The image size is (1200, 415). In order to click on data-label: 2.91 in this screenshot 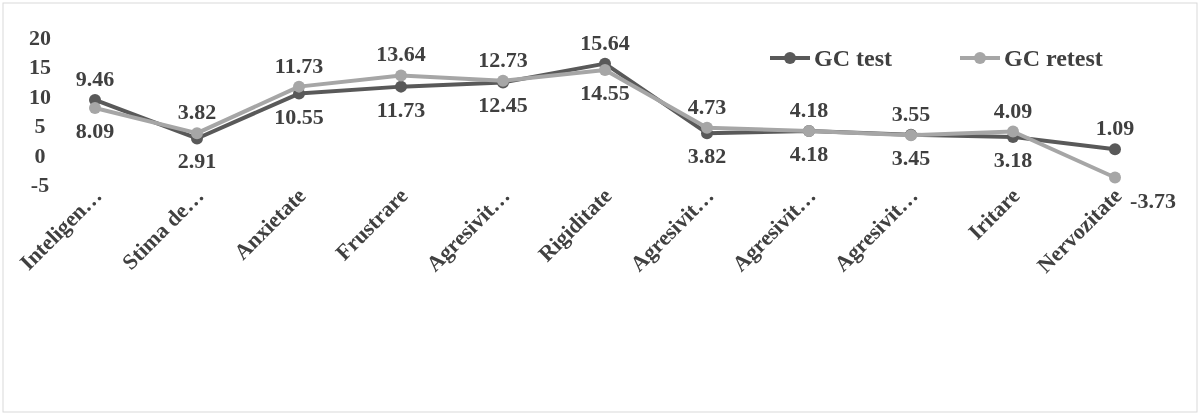, I will do `click(197, 161)`.